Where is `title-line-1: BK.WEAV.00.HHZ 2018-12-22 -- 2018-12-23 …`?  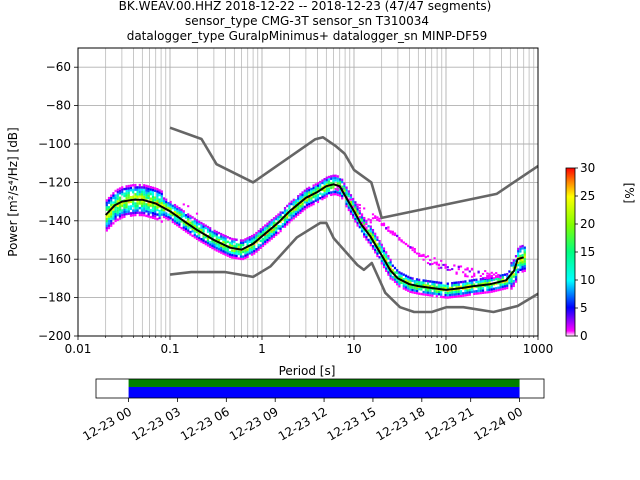 title-line-1: BK.WEAV.00.HHZ 2018-12-22 -- 2018-12-23 … is located at coordinates (305, 6).